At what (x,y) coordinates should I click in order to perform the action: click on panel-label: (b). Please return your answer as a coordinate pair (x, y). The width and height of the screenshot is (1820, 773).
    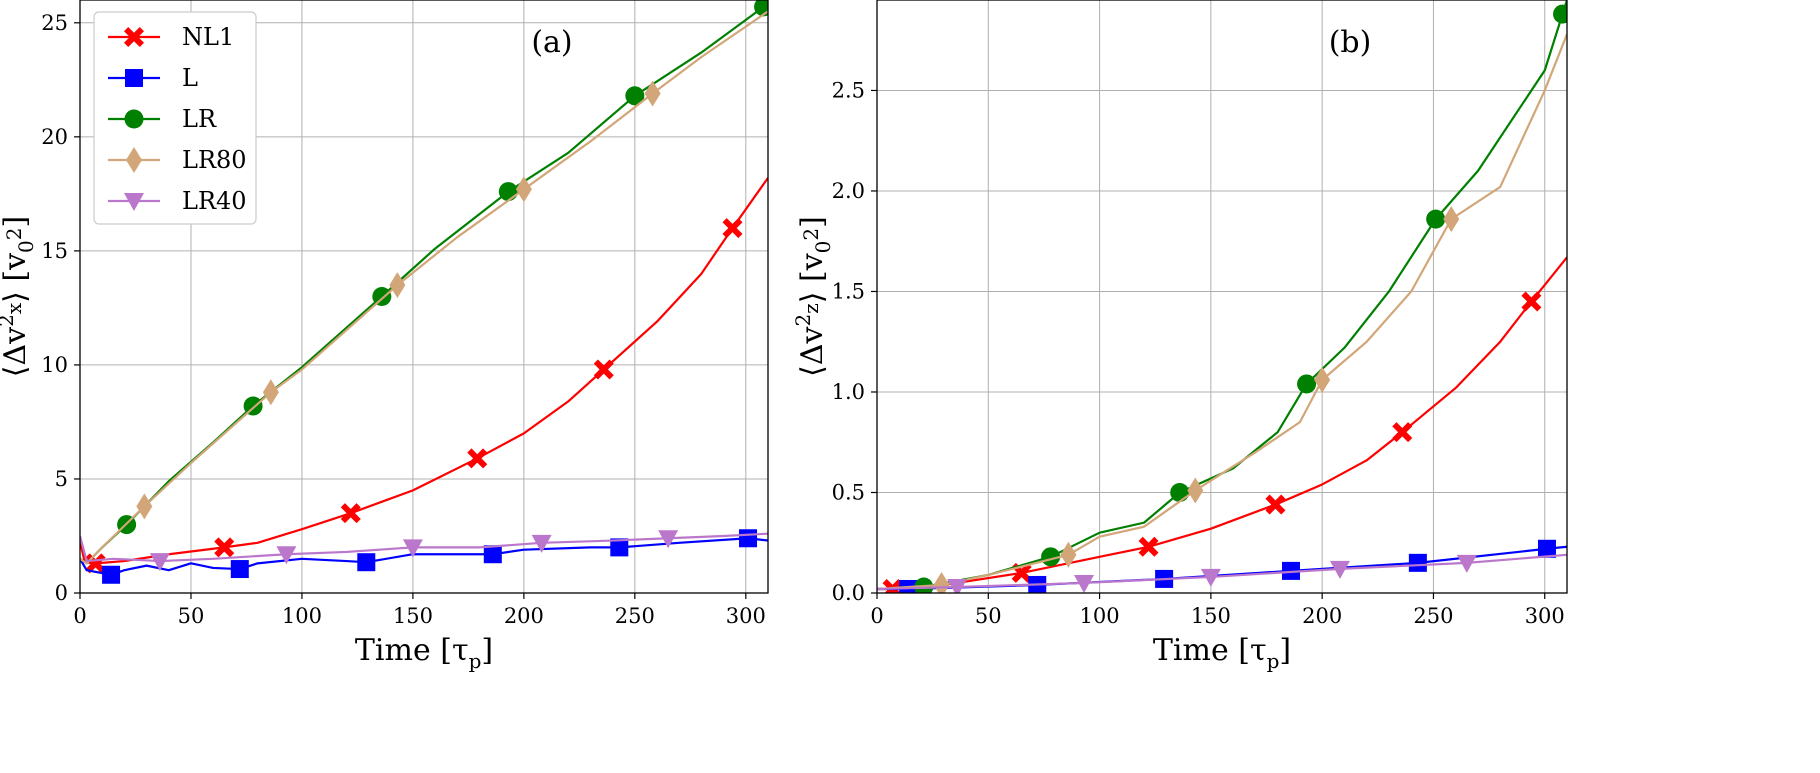
    Looking at the image, I should click on (1350, 42).